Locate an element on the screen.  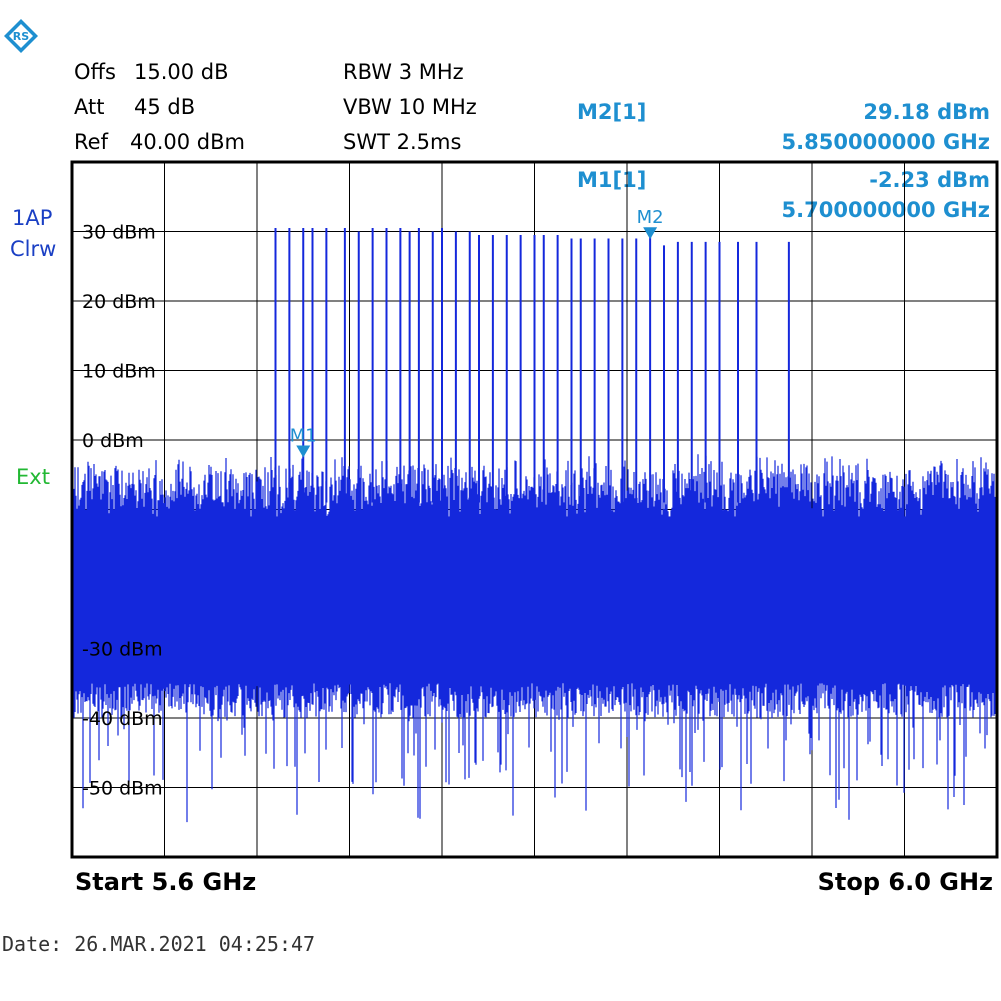
rohde-schwarz-logo-icon: RS is located at coordinates (21, 36).